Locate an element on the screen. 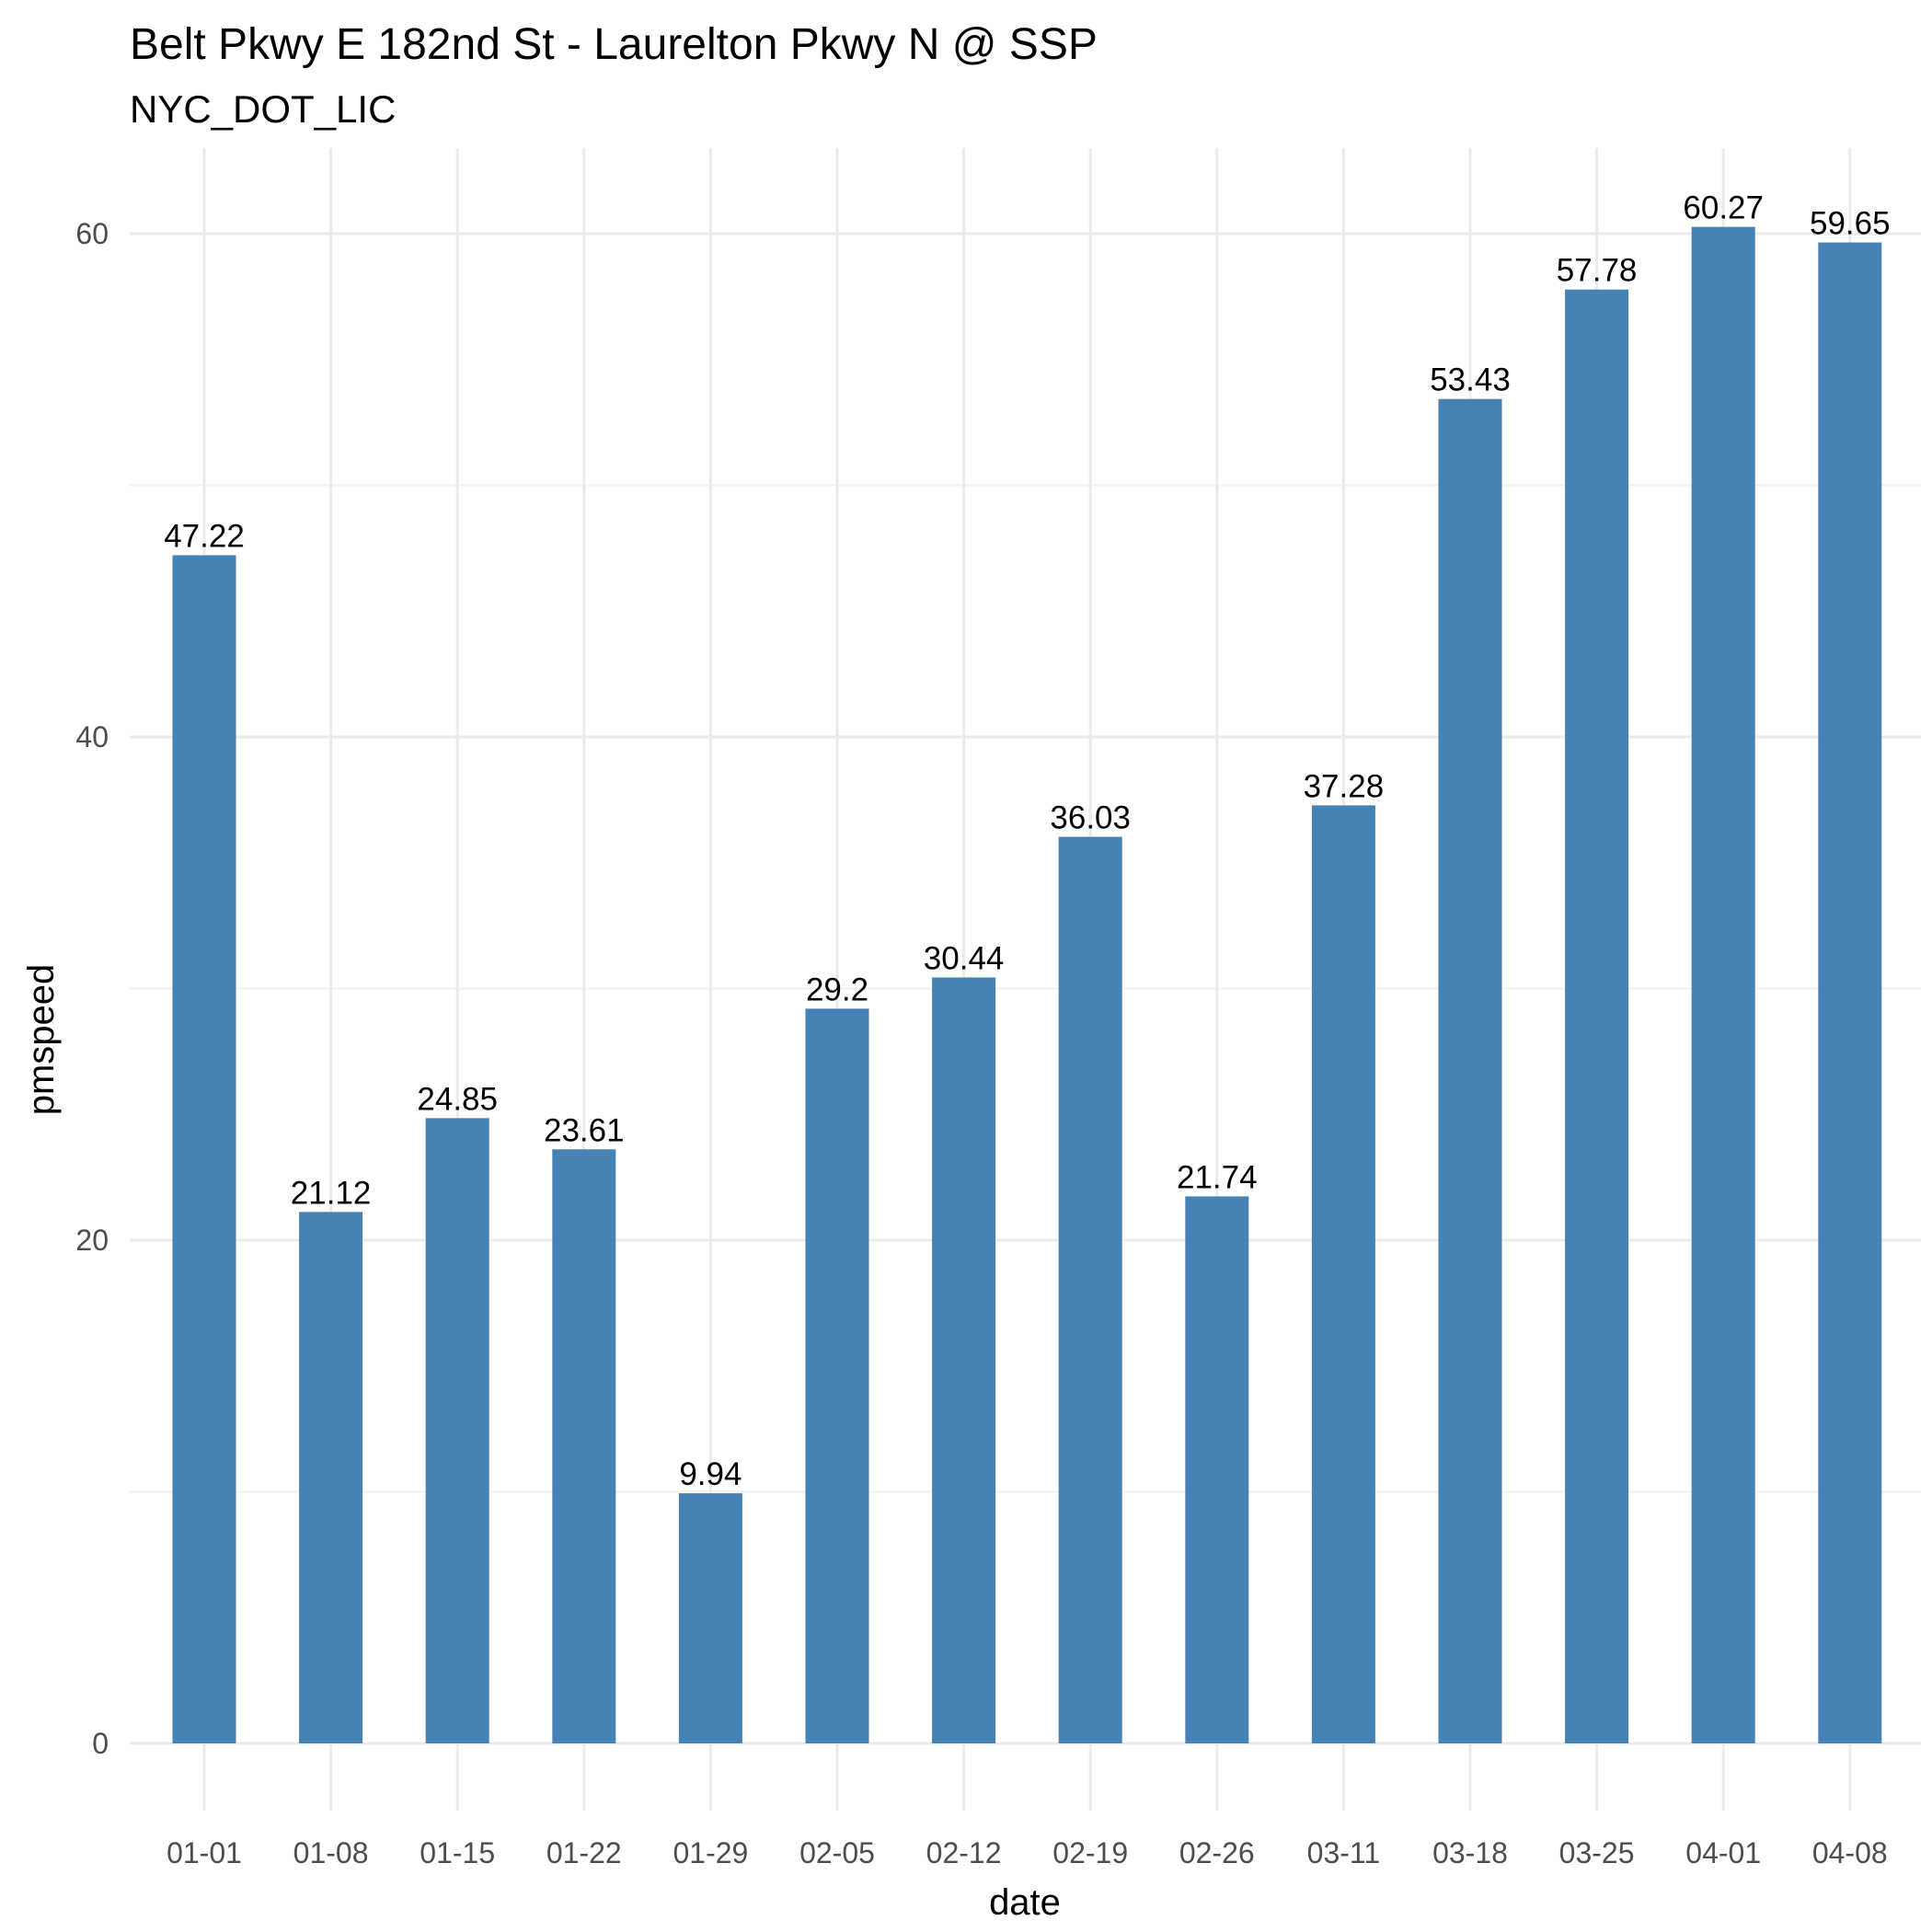  x-tick-label: 03-18 is located at coordinates (1470, 1852).